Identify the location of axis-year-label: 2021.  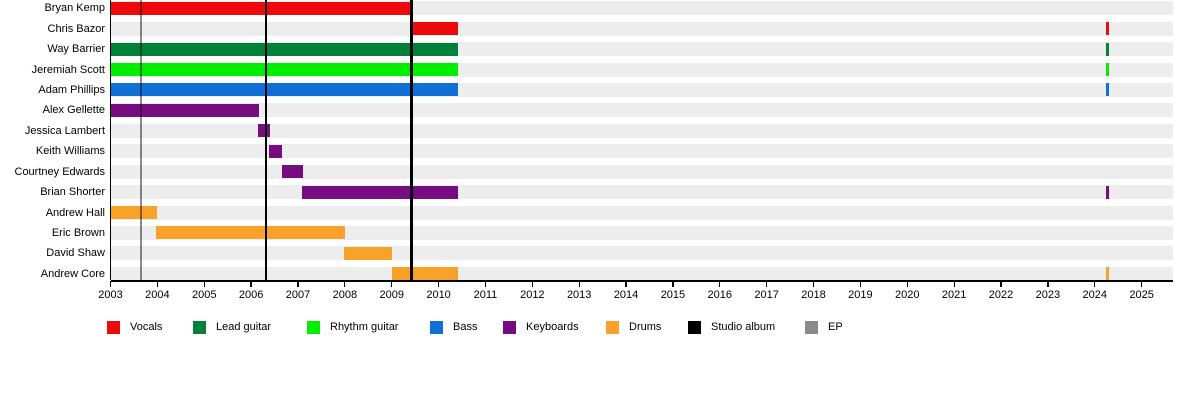
(954, 295).